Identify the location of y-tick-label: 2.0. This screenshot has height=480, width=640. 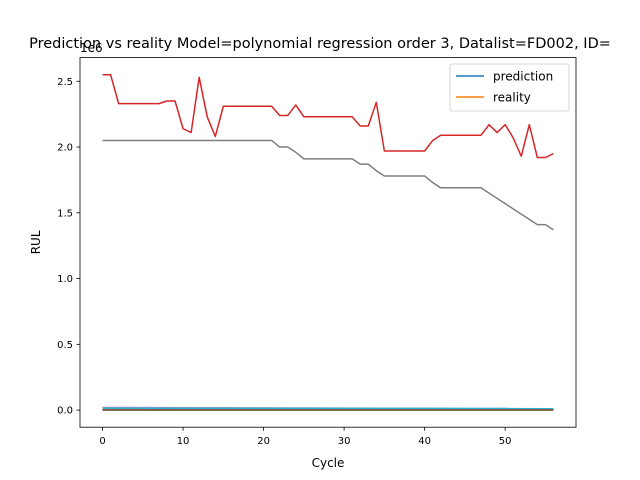
(65, 148).